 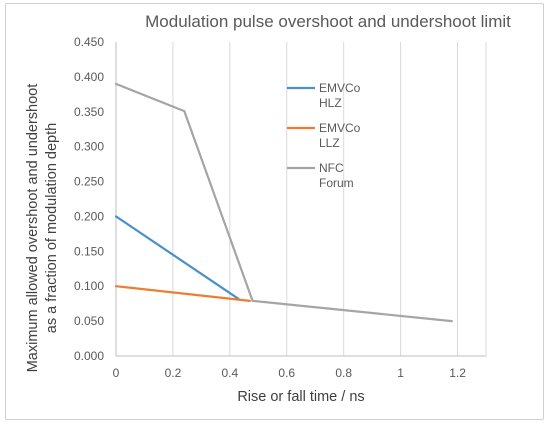 What do you see at coordinates (330, 103) in the screenshot?
I see `legend-label: HLZ` at bounding box center [330, 103].